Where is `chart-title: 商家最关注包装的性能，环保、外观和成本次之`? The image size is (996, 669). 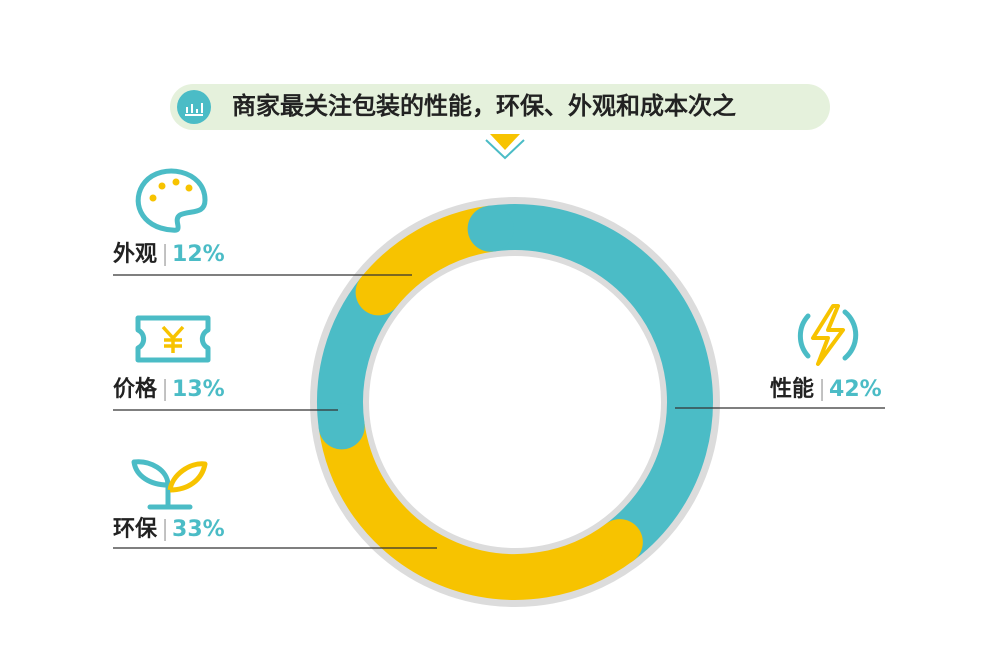
chart-title: 商家最关注包装的性能，环保、外观和成本次之 is located at coordinates (484, 106).